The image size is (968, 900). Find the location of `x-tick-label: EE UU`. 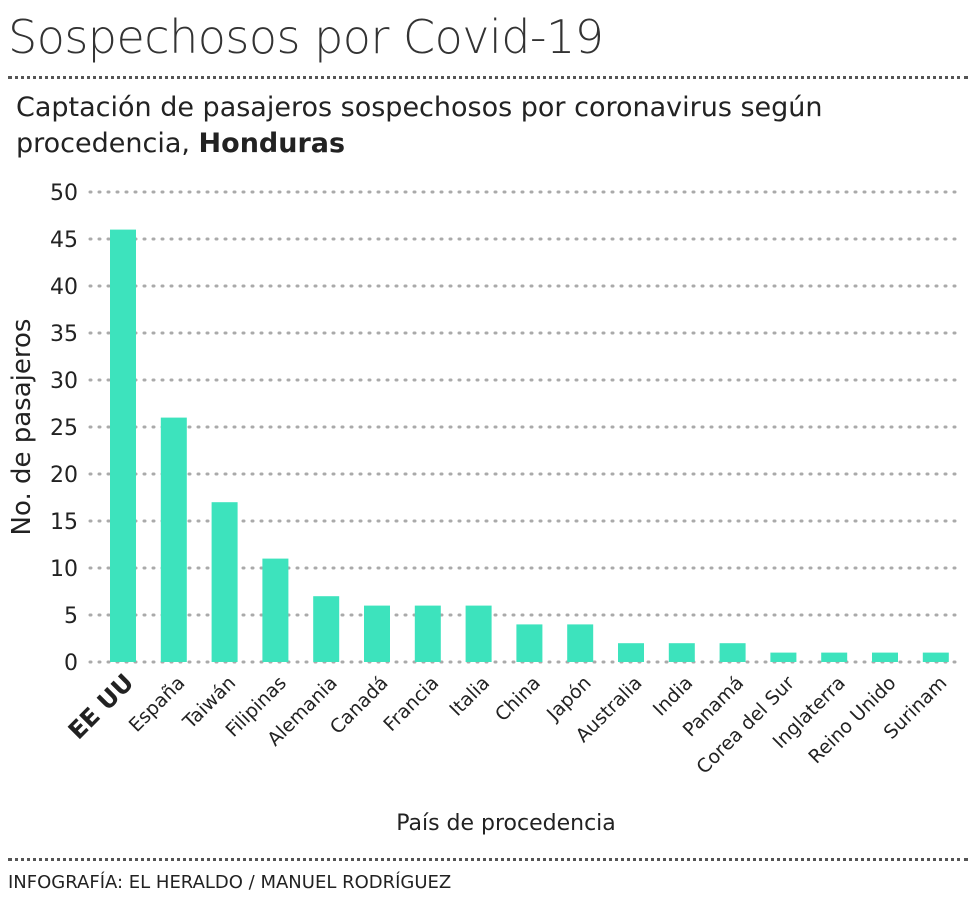

x-tick-label: EE UU is located at coordinates (101, 706).